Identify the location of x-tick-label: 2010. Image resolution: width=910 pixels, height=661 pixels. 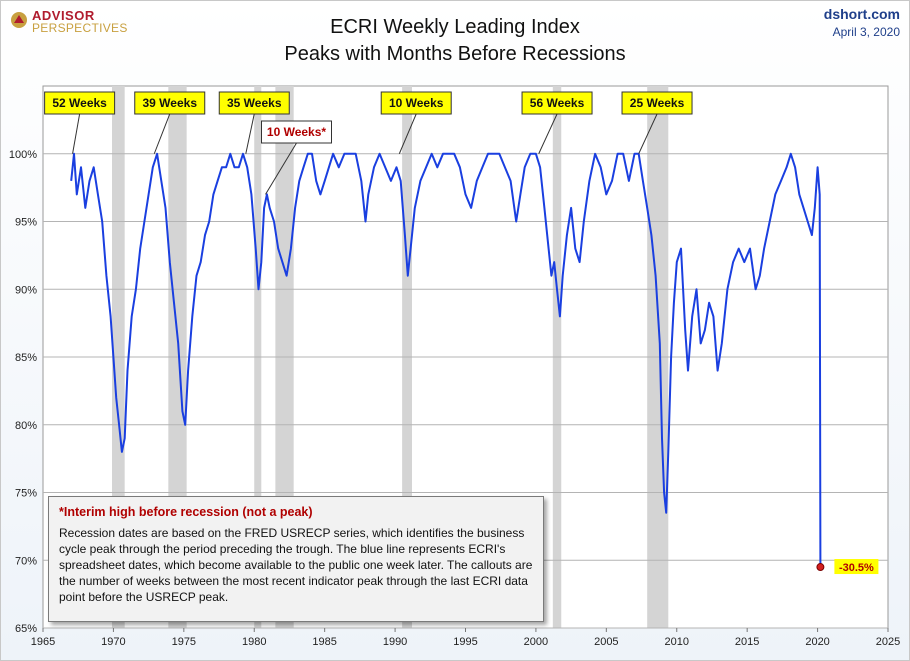
(677, 642).